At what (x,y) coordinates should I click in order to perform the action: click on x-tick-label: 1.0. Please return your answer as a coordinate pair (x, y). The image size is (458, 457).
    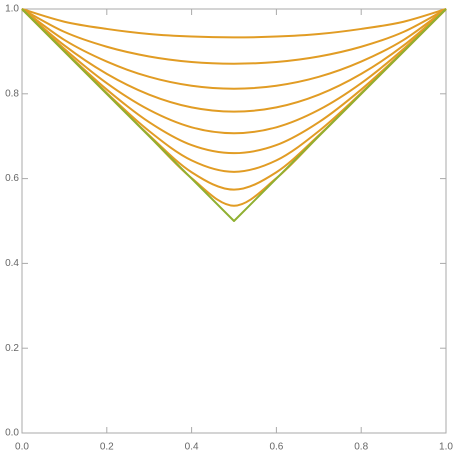
    Looking at the image, I should click on (446, 447).